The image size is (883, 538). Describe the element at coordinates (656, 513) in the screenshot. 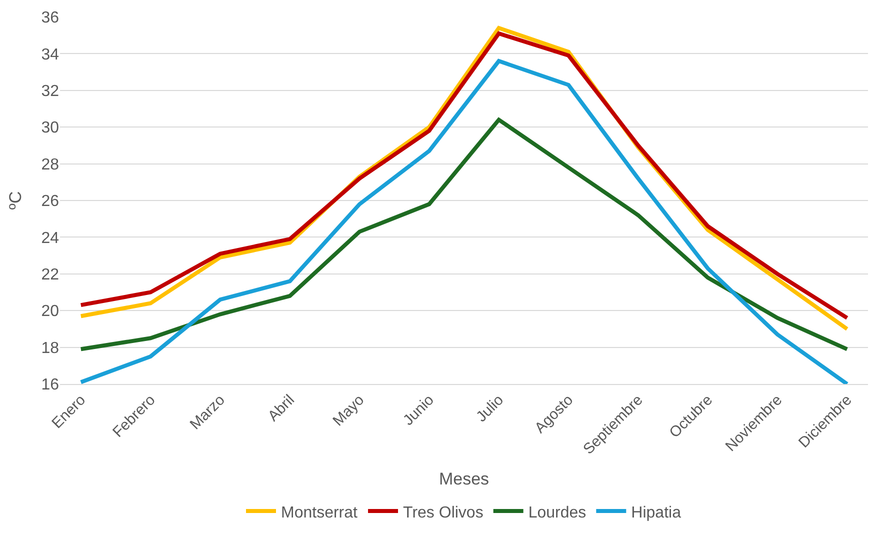

I see `legend-label: Hipatia` at that location.